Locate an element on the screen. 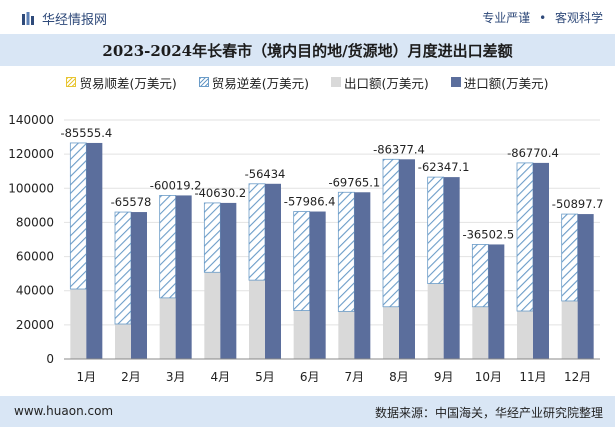 This screenshot has width=615, height=427. data-label: -36502.5 is located at coordinates (488, 234).